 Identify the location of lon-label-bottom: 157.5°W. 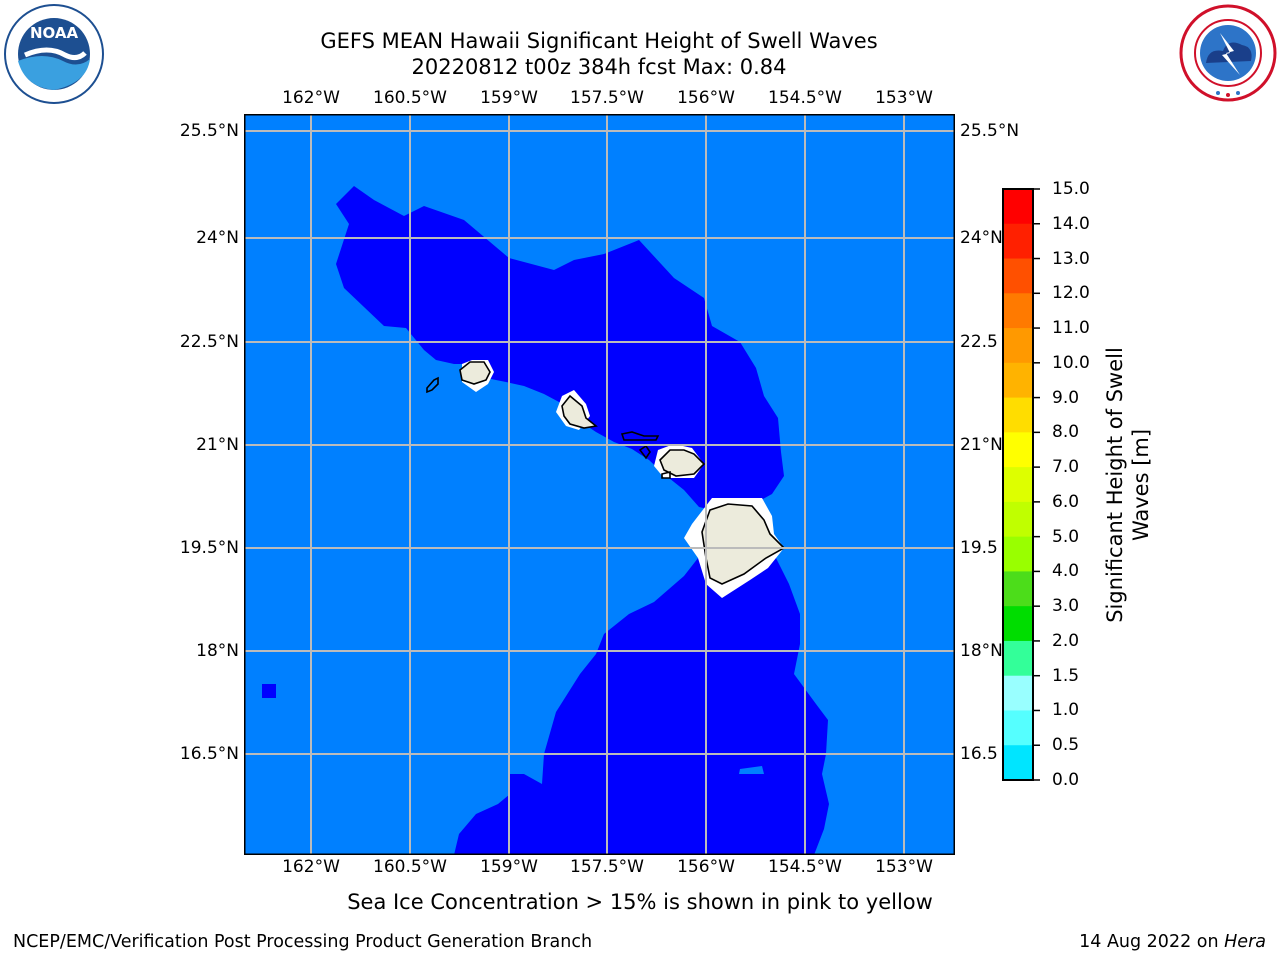
(607, 867).